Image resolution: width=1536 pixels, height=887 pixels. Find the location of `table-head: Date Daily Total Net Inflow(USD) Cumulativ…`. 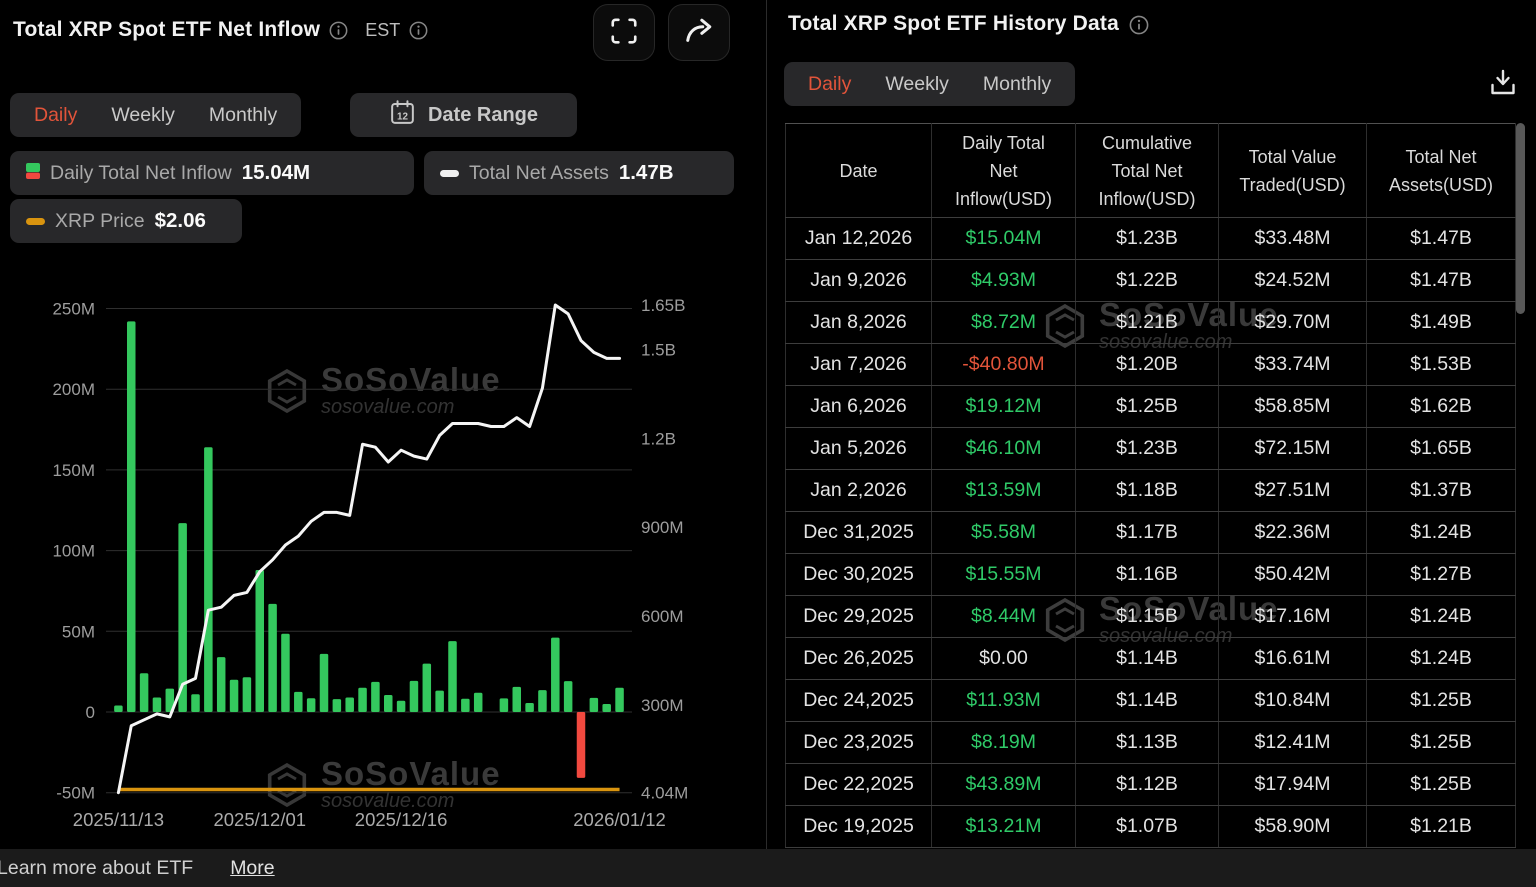

table-head: Date Daily Total Net Inflow(USD) Cumulativ… is located at coordinates (1150, 170).